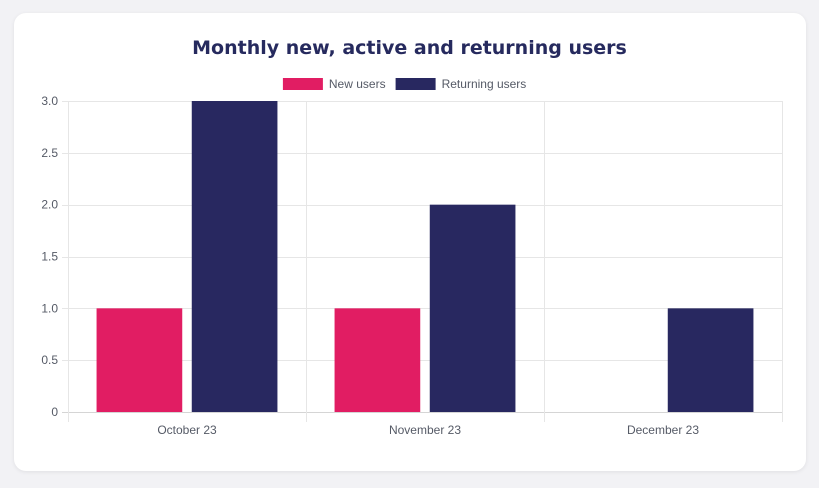 The height and width of the screenshot is (488, 819). I want to click on x-axis: October 23 November 23 December 23, so click(428, 430).